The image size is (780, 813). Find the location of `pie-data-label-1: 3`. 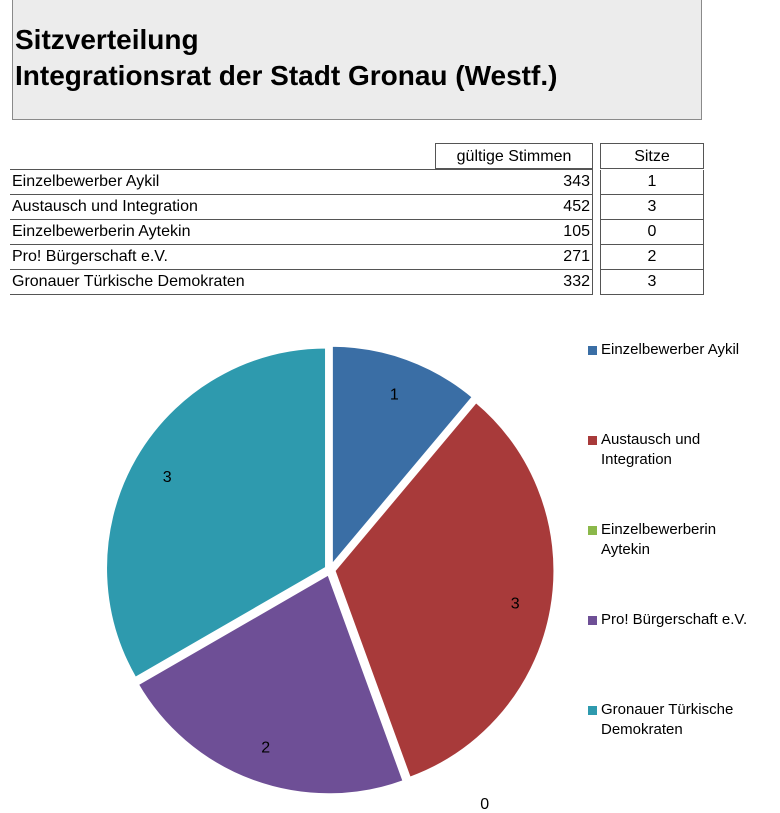

pie-data-label-1: 3 is located at coordinates (515, 604).